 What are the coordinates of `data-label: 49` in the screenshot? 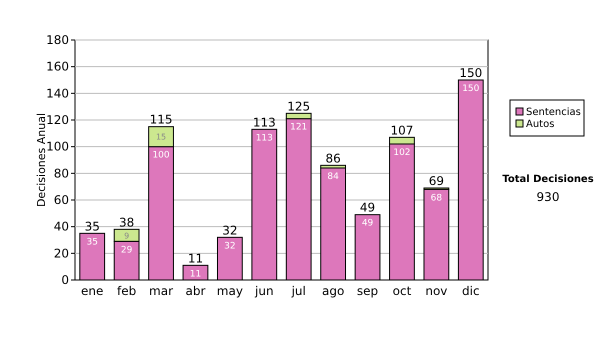 It's located at (368, 223).